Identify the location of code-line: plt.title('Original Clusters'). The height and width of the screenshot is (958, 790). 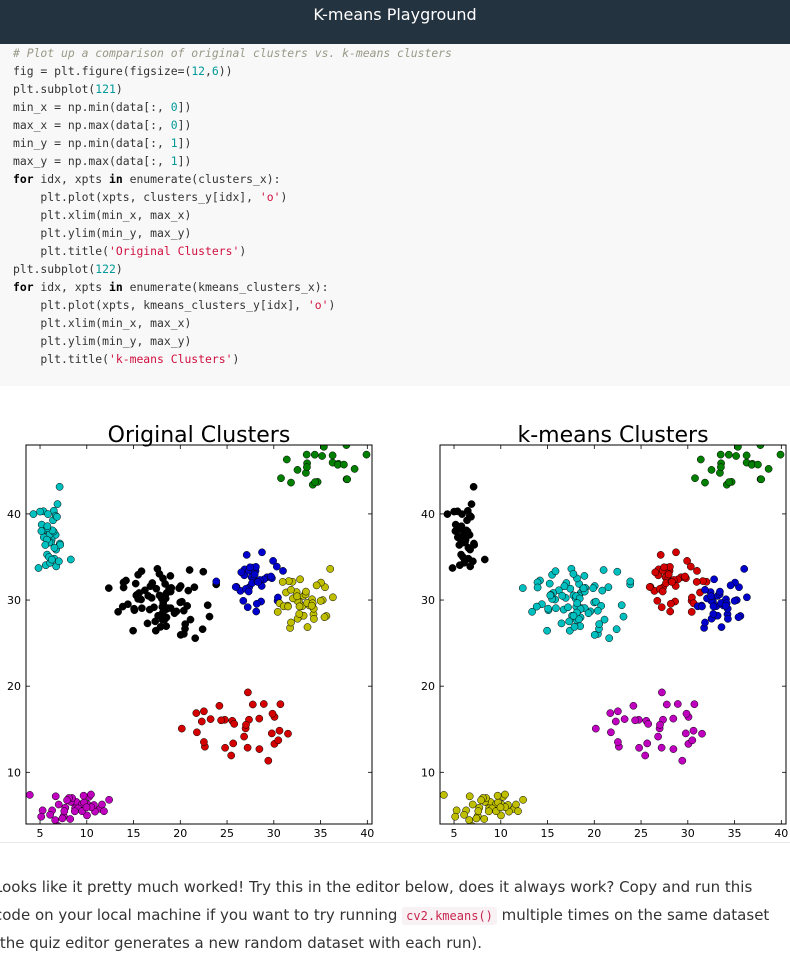
(130, 251).